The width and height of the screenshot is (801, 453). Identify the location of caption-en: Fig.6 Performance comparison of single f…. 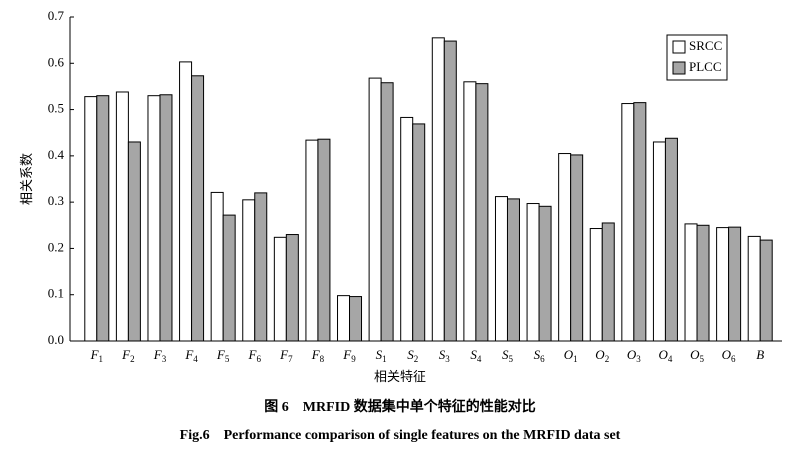
(400, 435).